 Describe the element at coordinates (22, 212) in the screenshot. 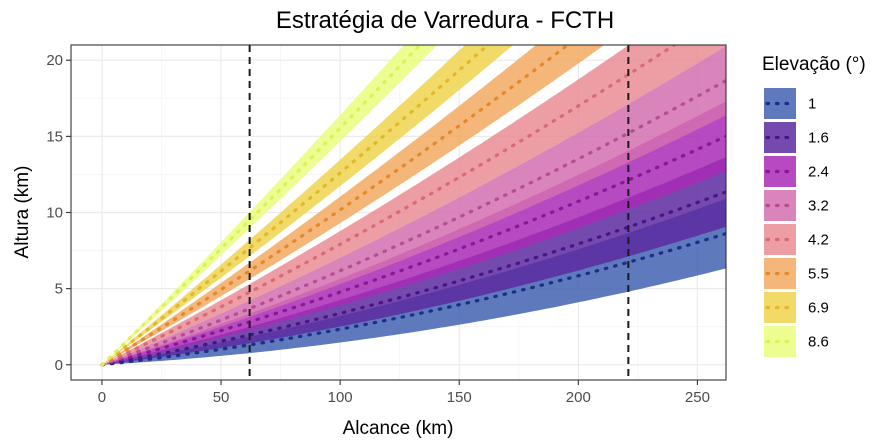

I see `y-axis-label: Altura (km)` at that location.